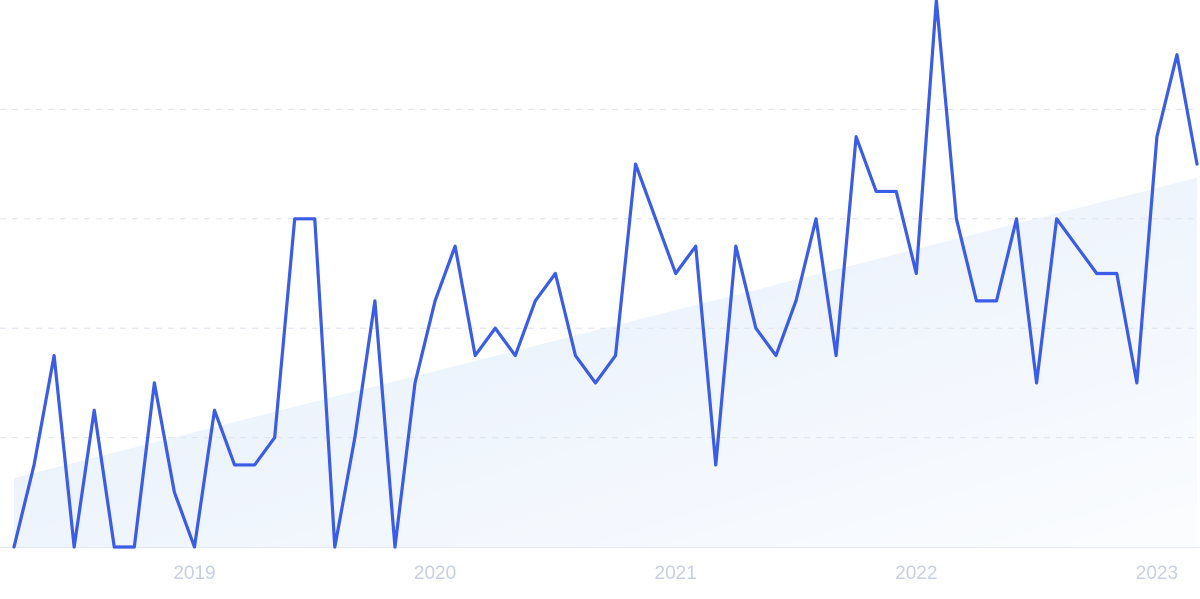 This screenshot has height=599, width=1200. Describe the element at coordinates (676, 573) in the screenshot. I see `x-tick-label: 2021` at that location.